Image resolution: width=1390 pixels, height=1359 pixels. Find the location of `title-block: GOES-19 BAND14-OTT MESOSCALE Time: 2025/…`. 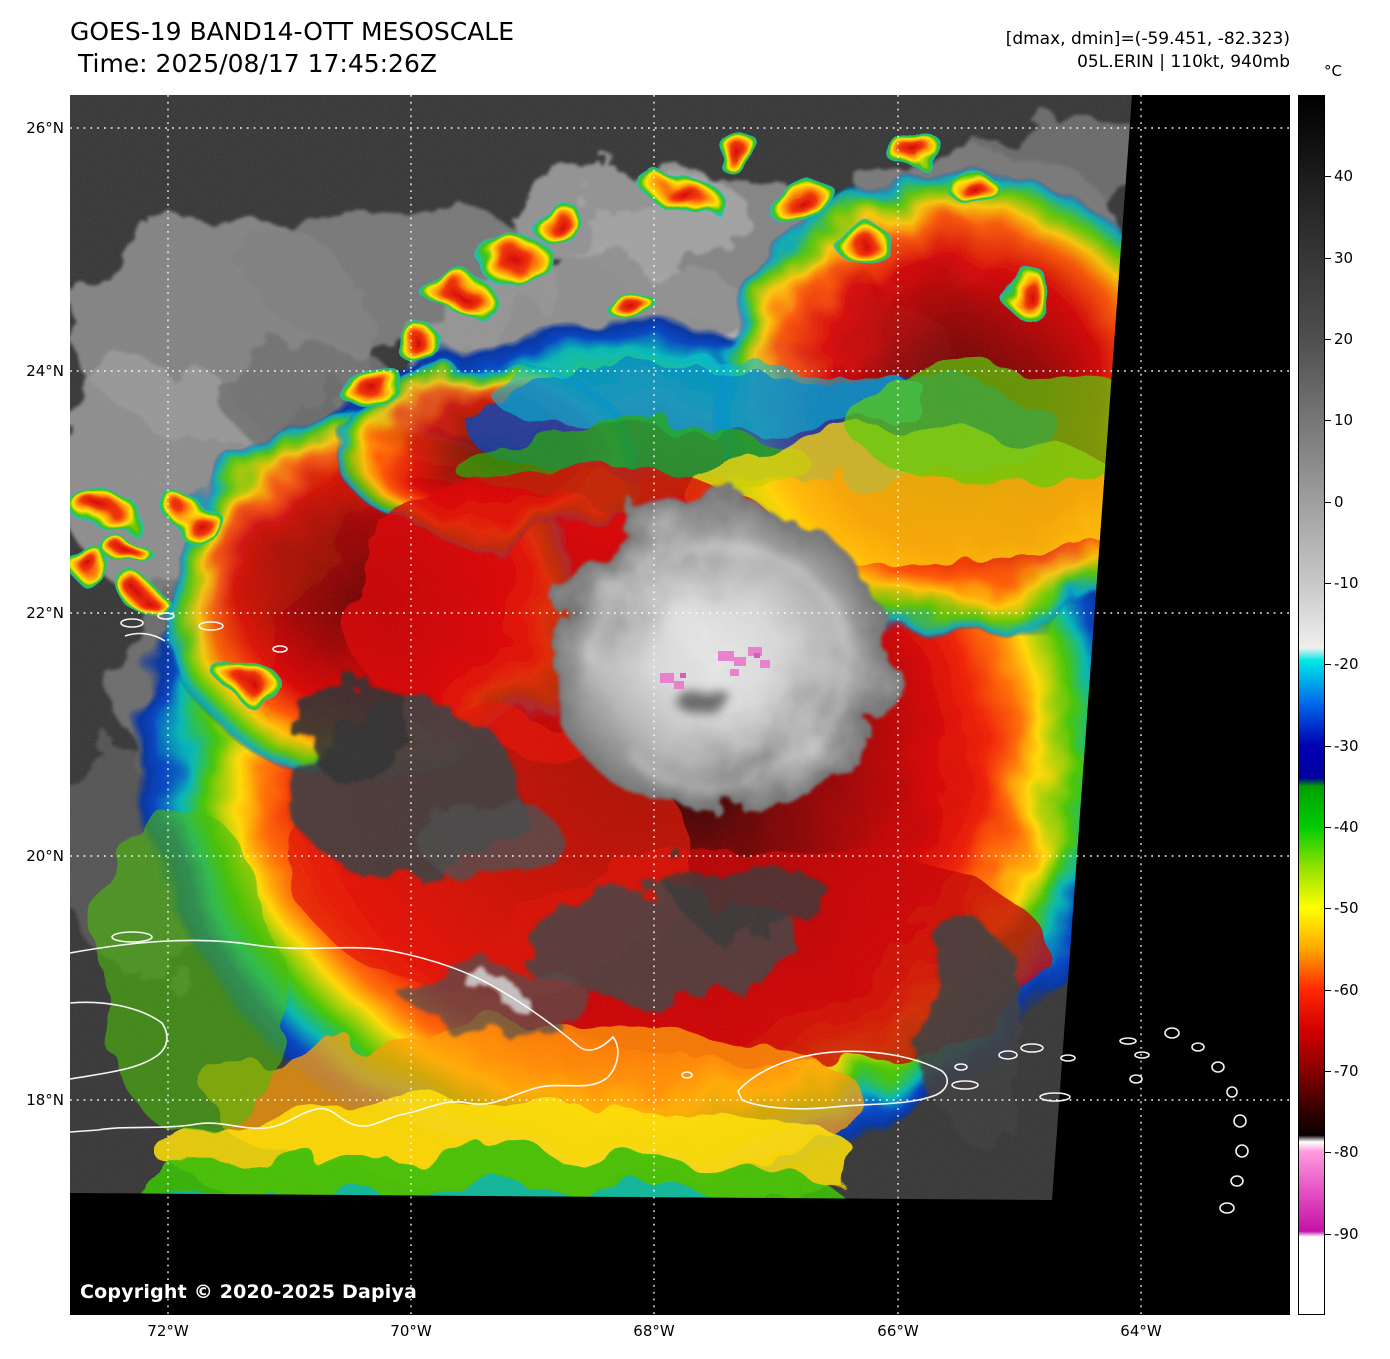

title-block: GOES-19 BAND14-OTT MESOSCALE Time: 2025/… is located at coordinates (292, 48).